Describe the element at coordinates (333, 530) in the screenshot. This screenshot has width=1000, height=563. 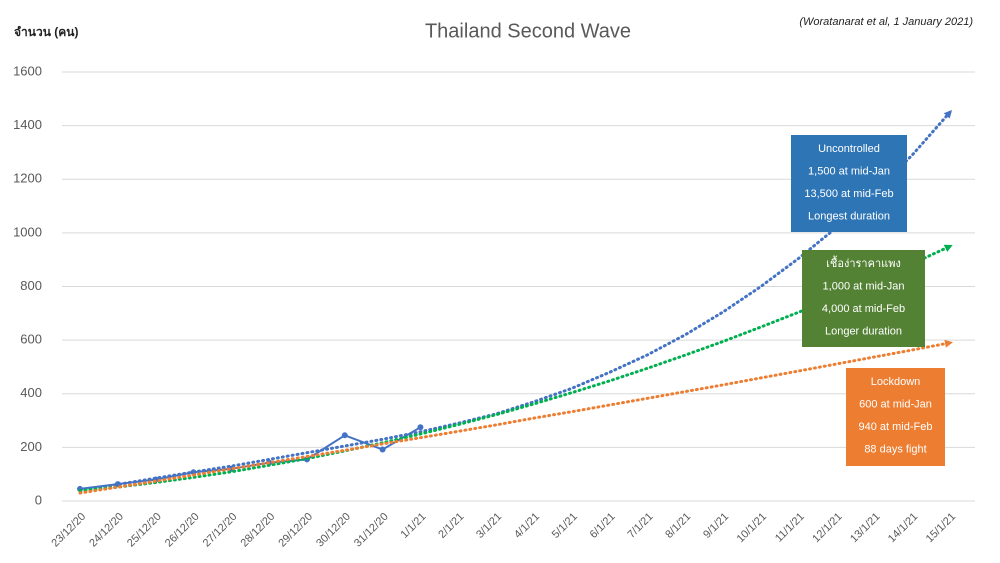
I see `x-tick-label: 30/12/20` at that location.